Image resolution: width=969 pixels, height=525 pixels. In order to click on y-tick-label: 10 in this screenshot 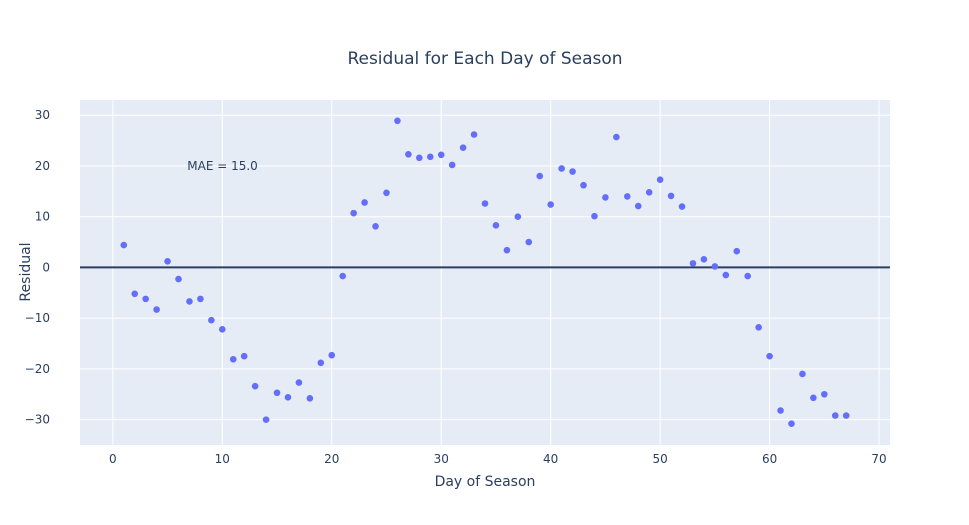, I will do `click(42, 217)`.